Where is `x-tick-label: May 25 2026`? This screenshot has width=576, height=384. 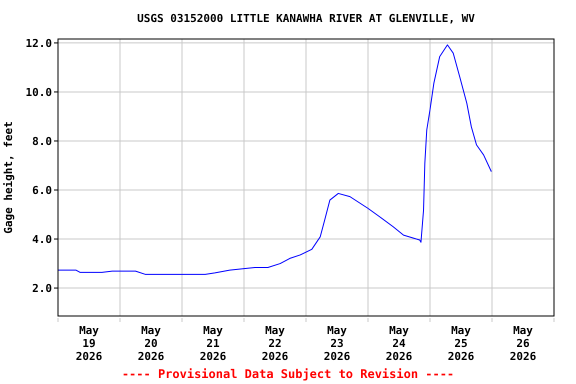 x-tick-label: May 25 2026 is located at coordinates (461, 343).